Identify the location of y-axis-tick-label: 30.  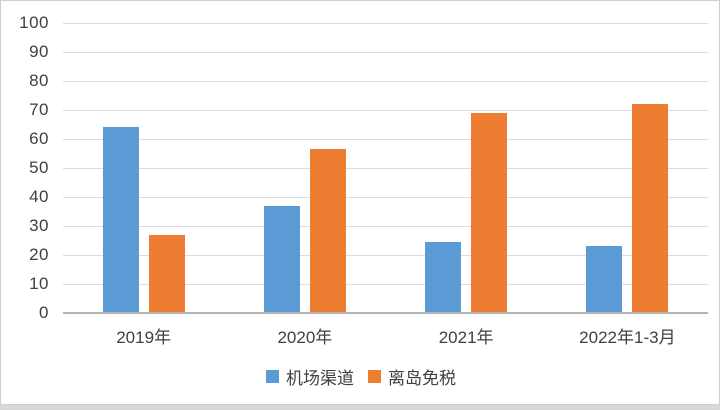
(39, 225).